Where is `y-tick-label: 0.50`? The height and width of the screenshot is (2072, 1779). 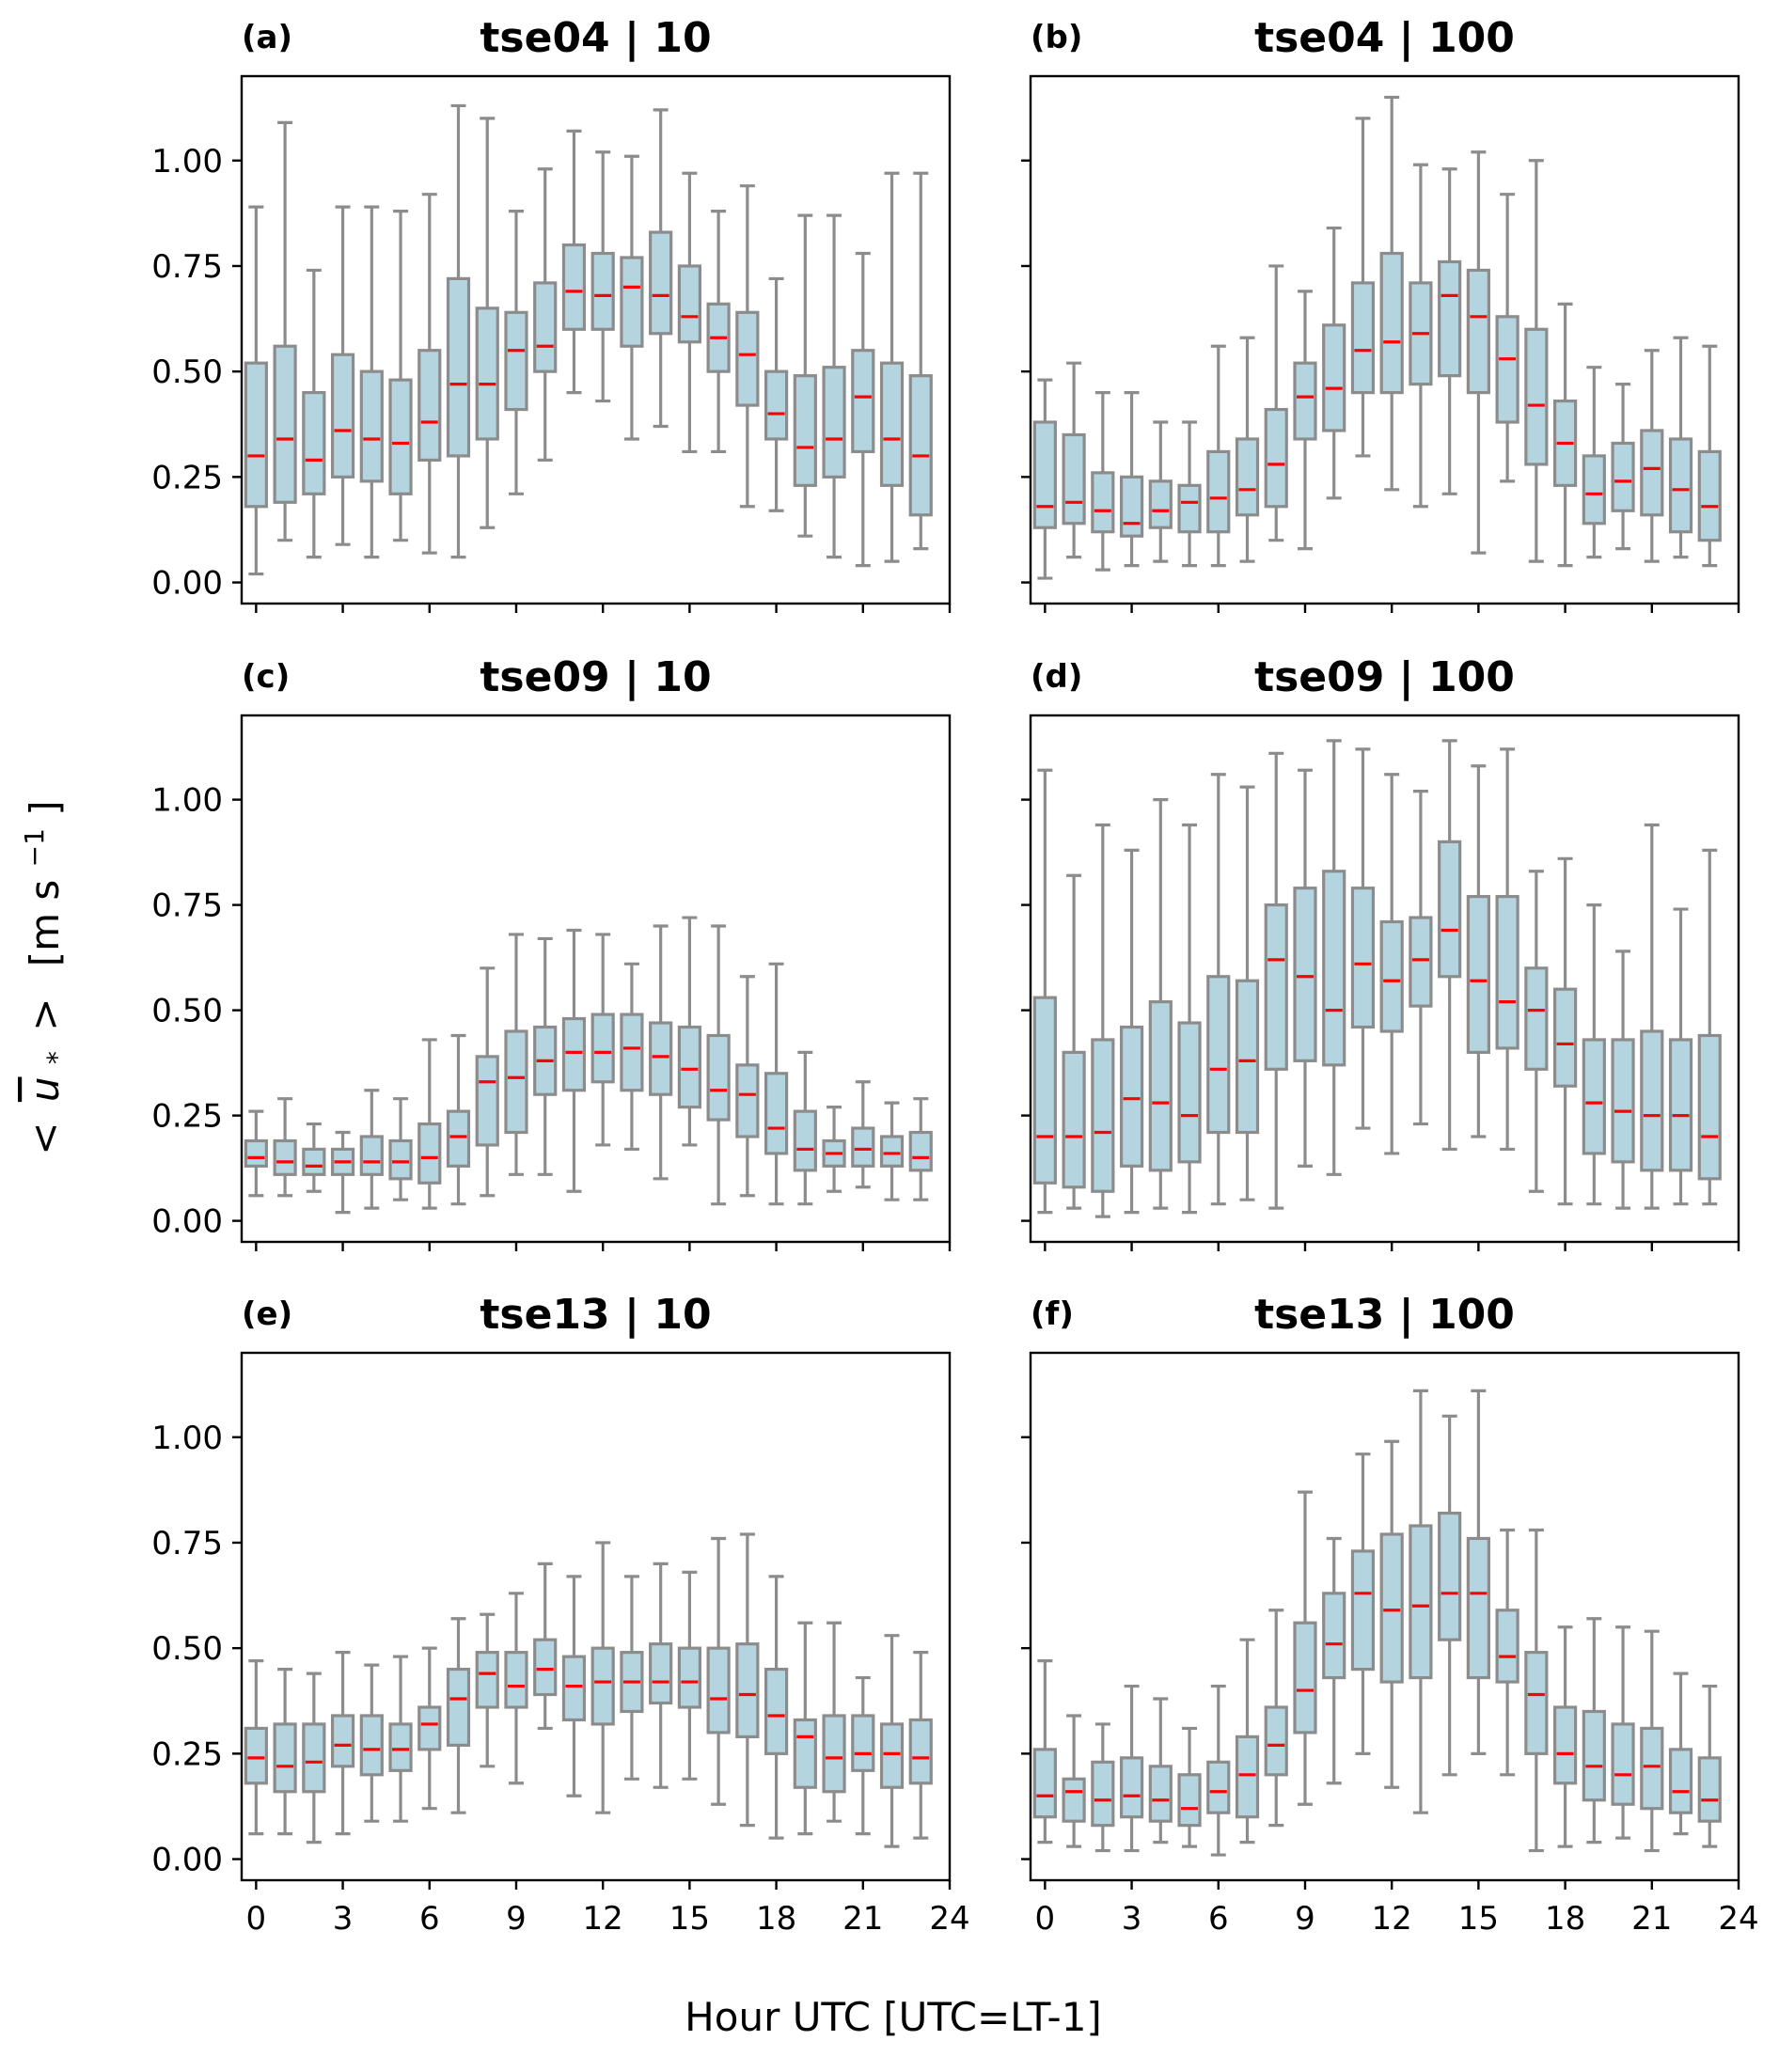 y-tick-label: 0.50 is located at coordinates (187, 372).